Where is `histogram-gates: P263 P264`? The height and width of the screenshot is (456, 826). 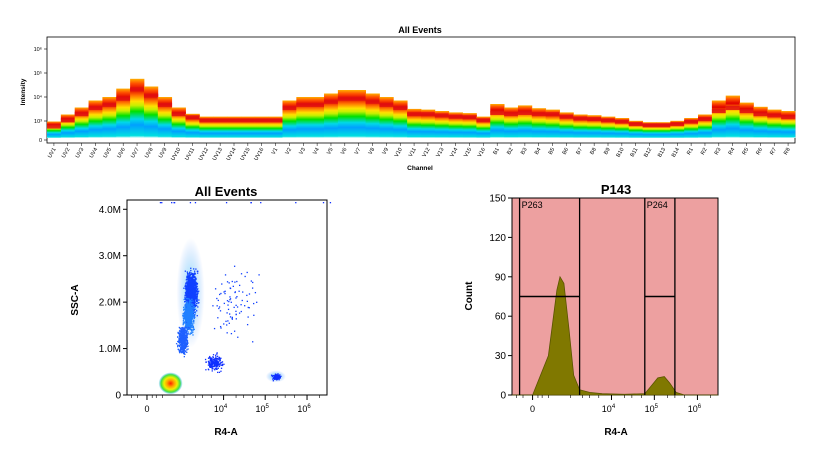 histogram-gates: P263 P264 is located at coordinates (597, 296).